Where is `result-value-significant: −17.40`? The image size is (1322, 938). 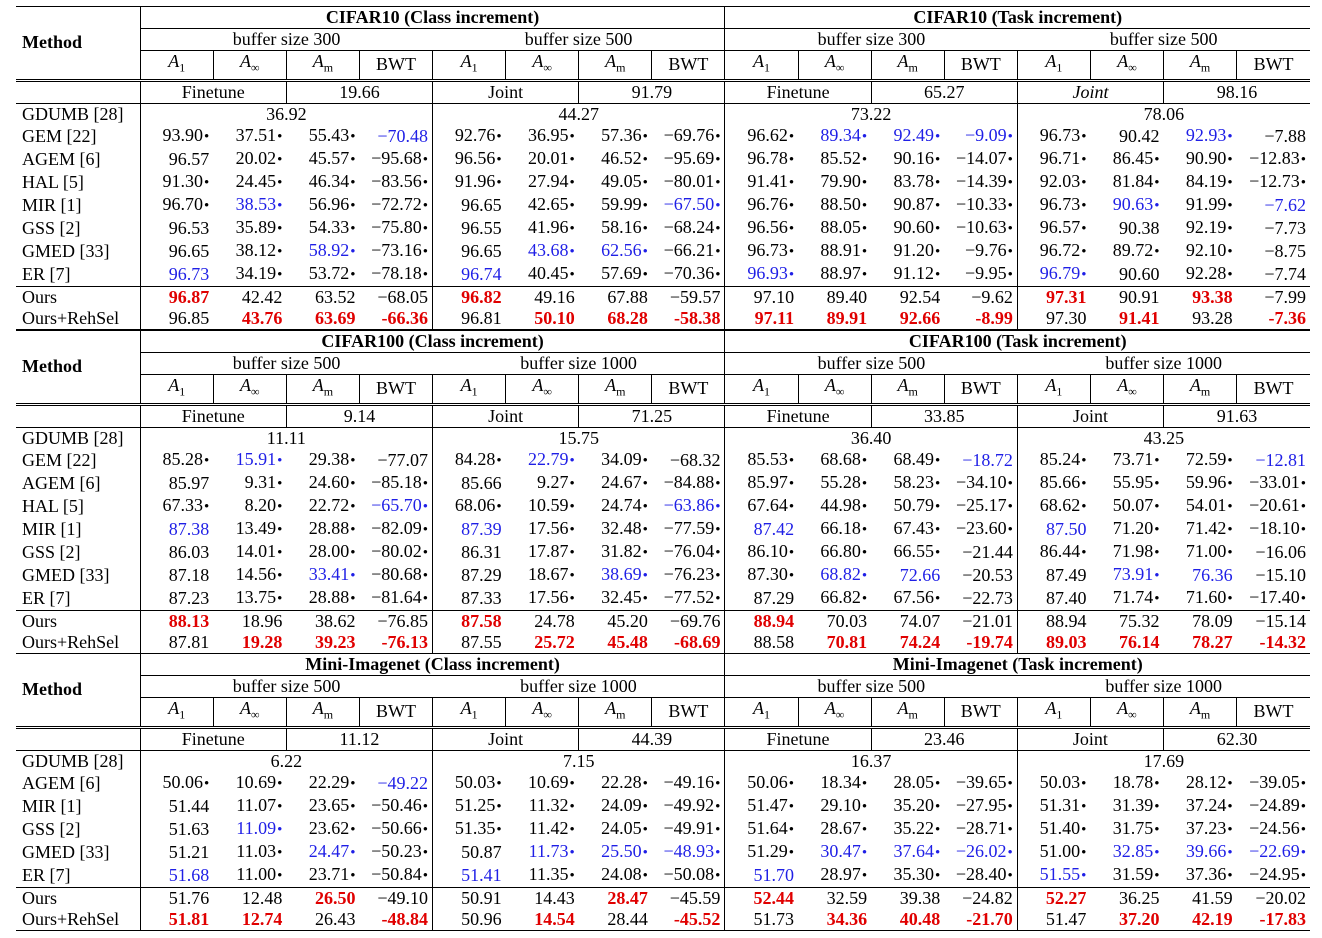 result-value-significant: −17.40 is located at coordinates (1277, 597).